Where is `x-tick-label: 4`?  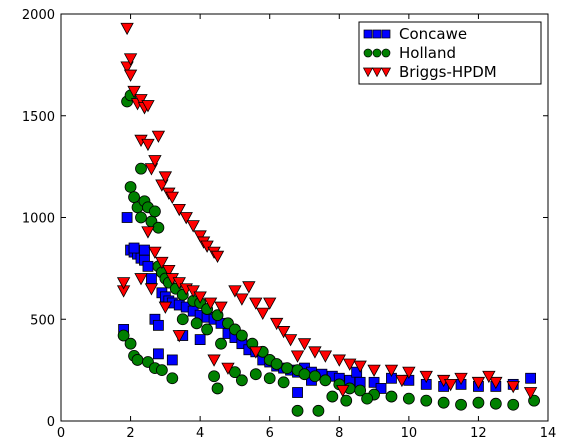 x-tick-label: 4 is located at coordinates (200, 433).